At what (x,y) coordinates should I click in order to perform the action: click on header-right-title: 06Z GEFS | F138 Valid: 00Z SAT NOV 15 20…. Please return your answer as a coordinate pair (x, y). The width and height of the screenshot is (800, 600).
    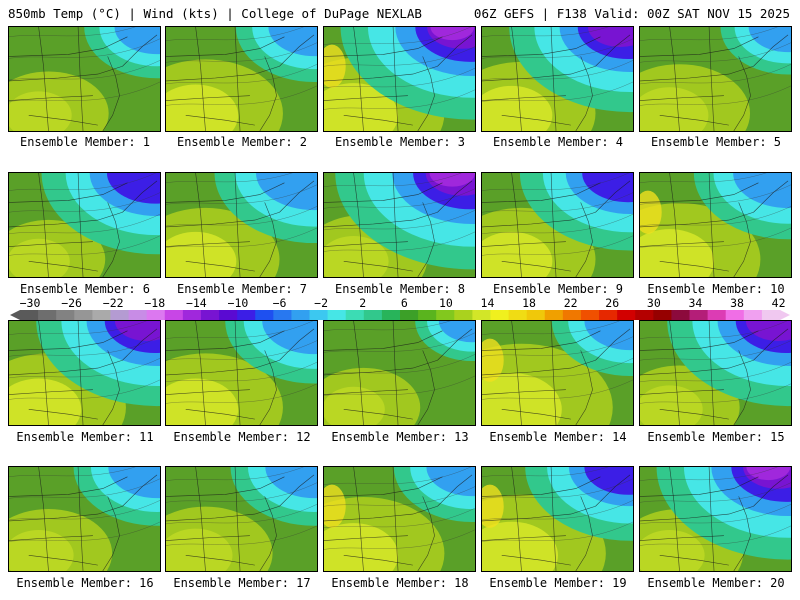
    Looking at the image, I should click on (631, 13).